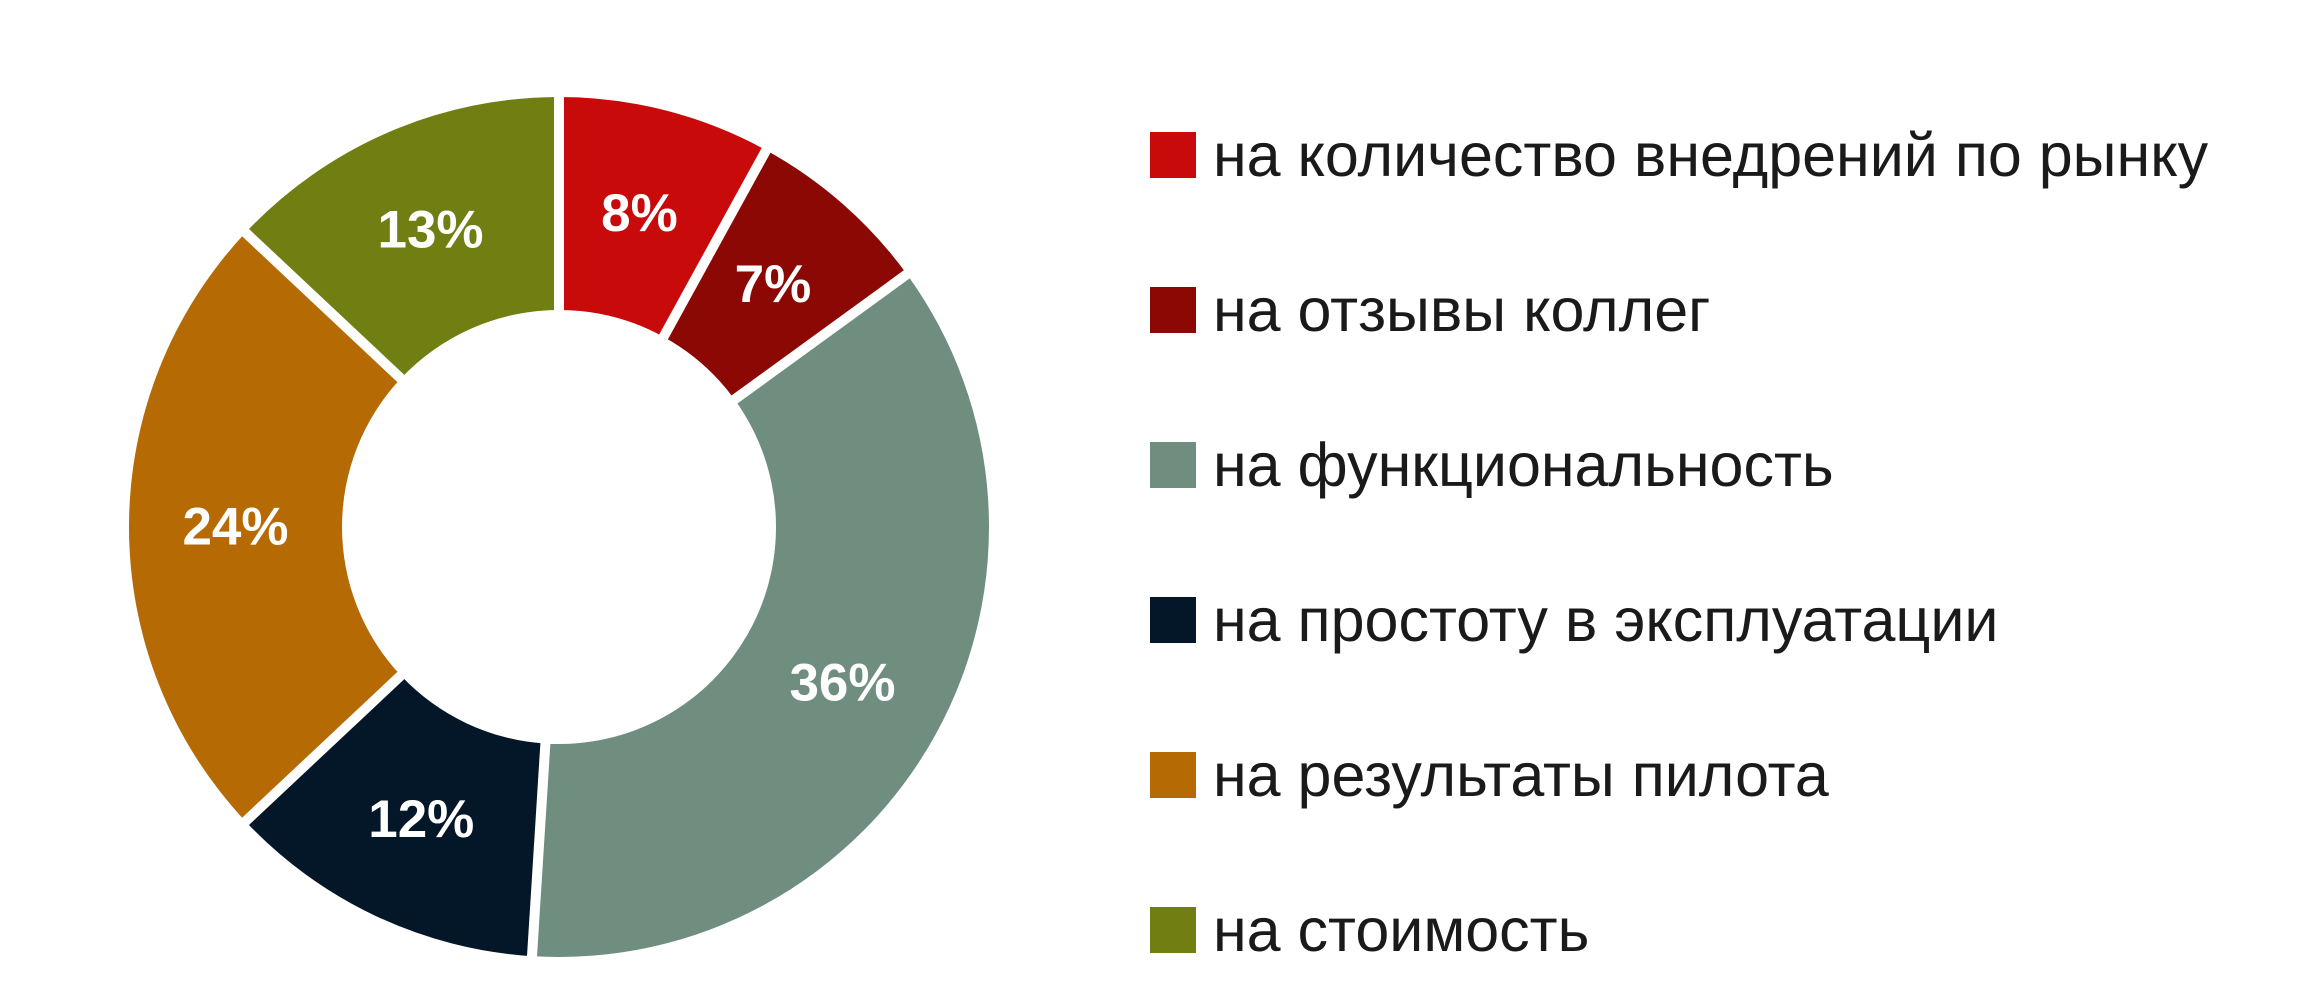 The image size is (2309, 999). Describe the element at coordinates (842, 682) in the screenshot. I see `slice-percent-label: 36%` at that location.